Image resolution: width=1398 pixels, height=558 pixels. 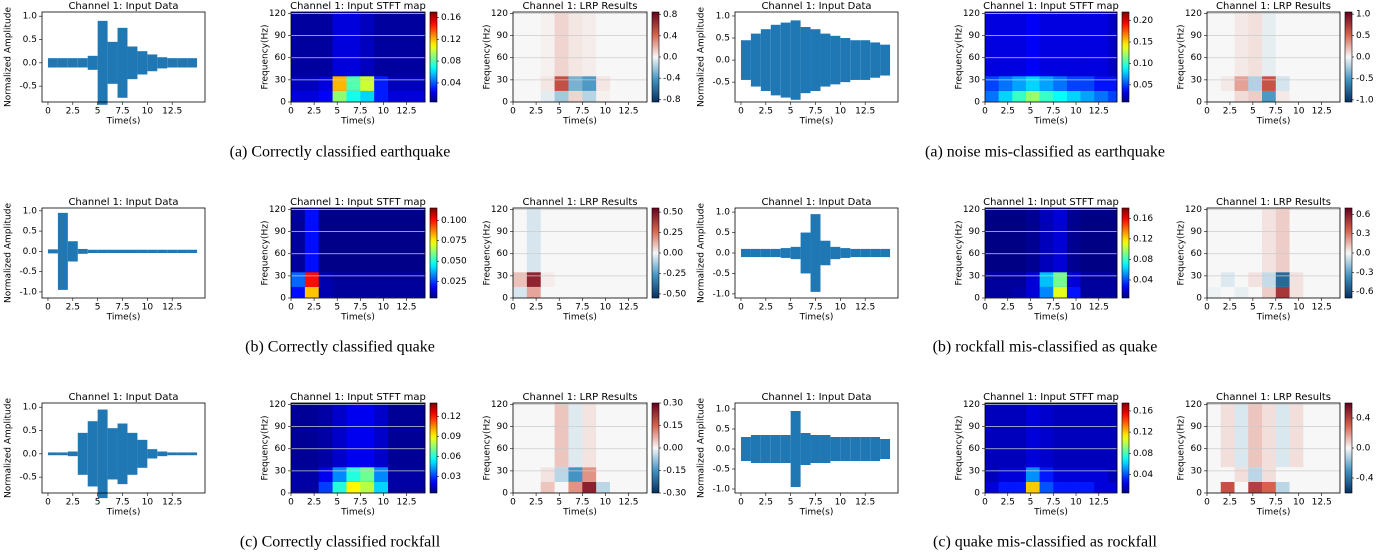 I want to click on colorbar-tick-label: 0.30, so click(x=673, y=404).